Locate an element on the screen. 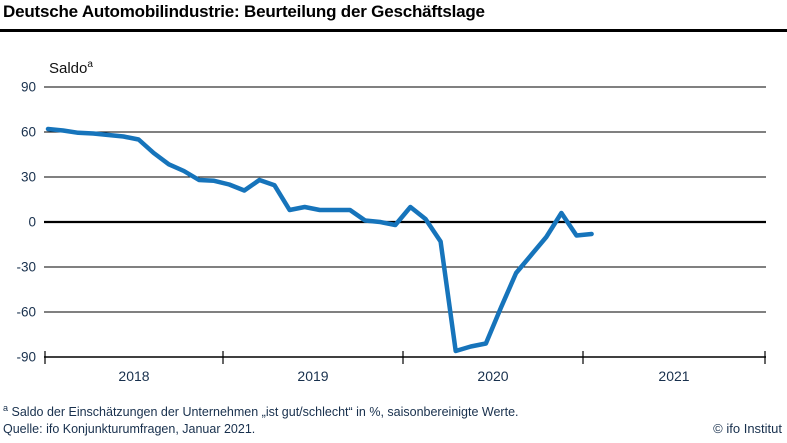 This screenshot has width=787, height=443. y-tick-label: 30 is located at coordinates (28, 177).